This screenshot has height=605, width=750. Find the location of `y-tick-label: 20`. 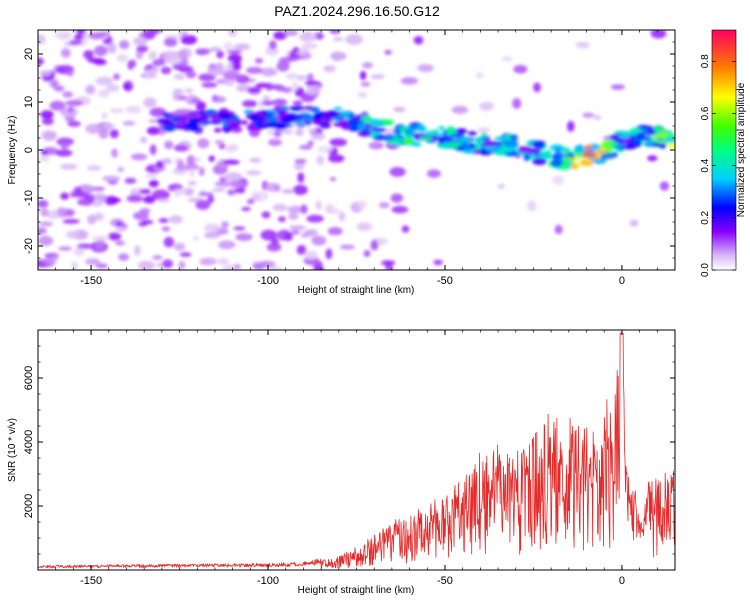

y-tick-label: 20 is located at coordinates (29, 54).